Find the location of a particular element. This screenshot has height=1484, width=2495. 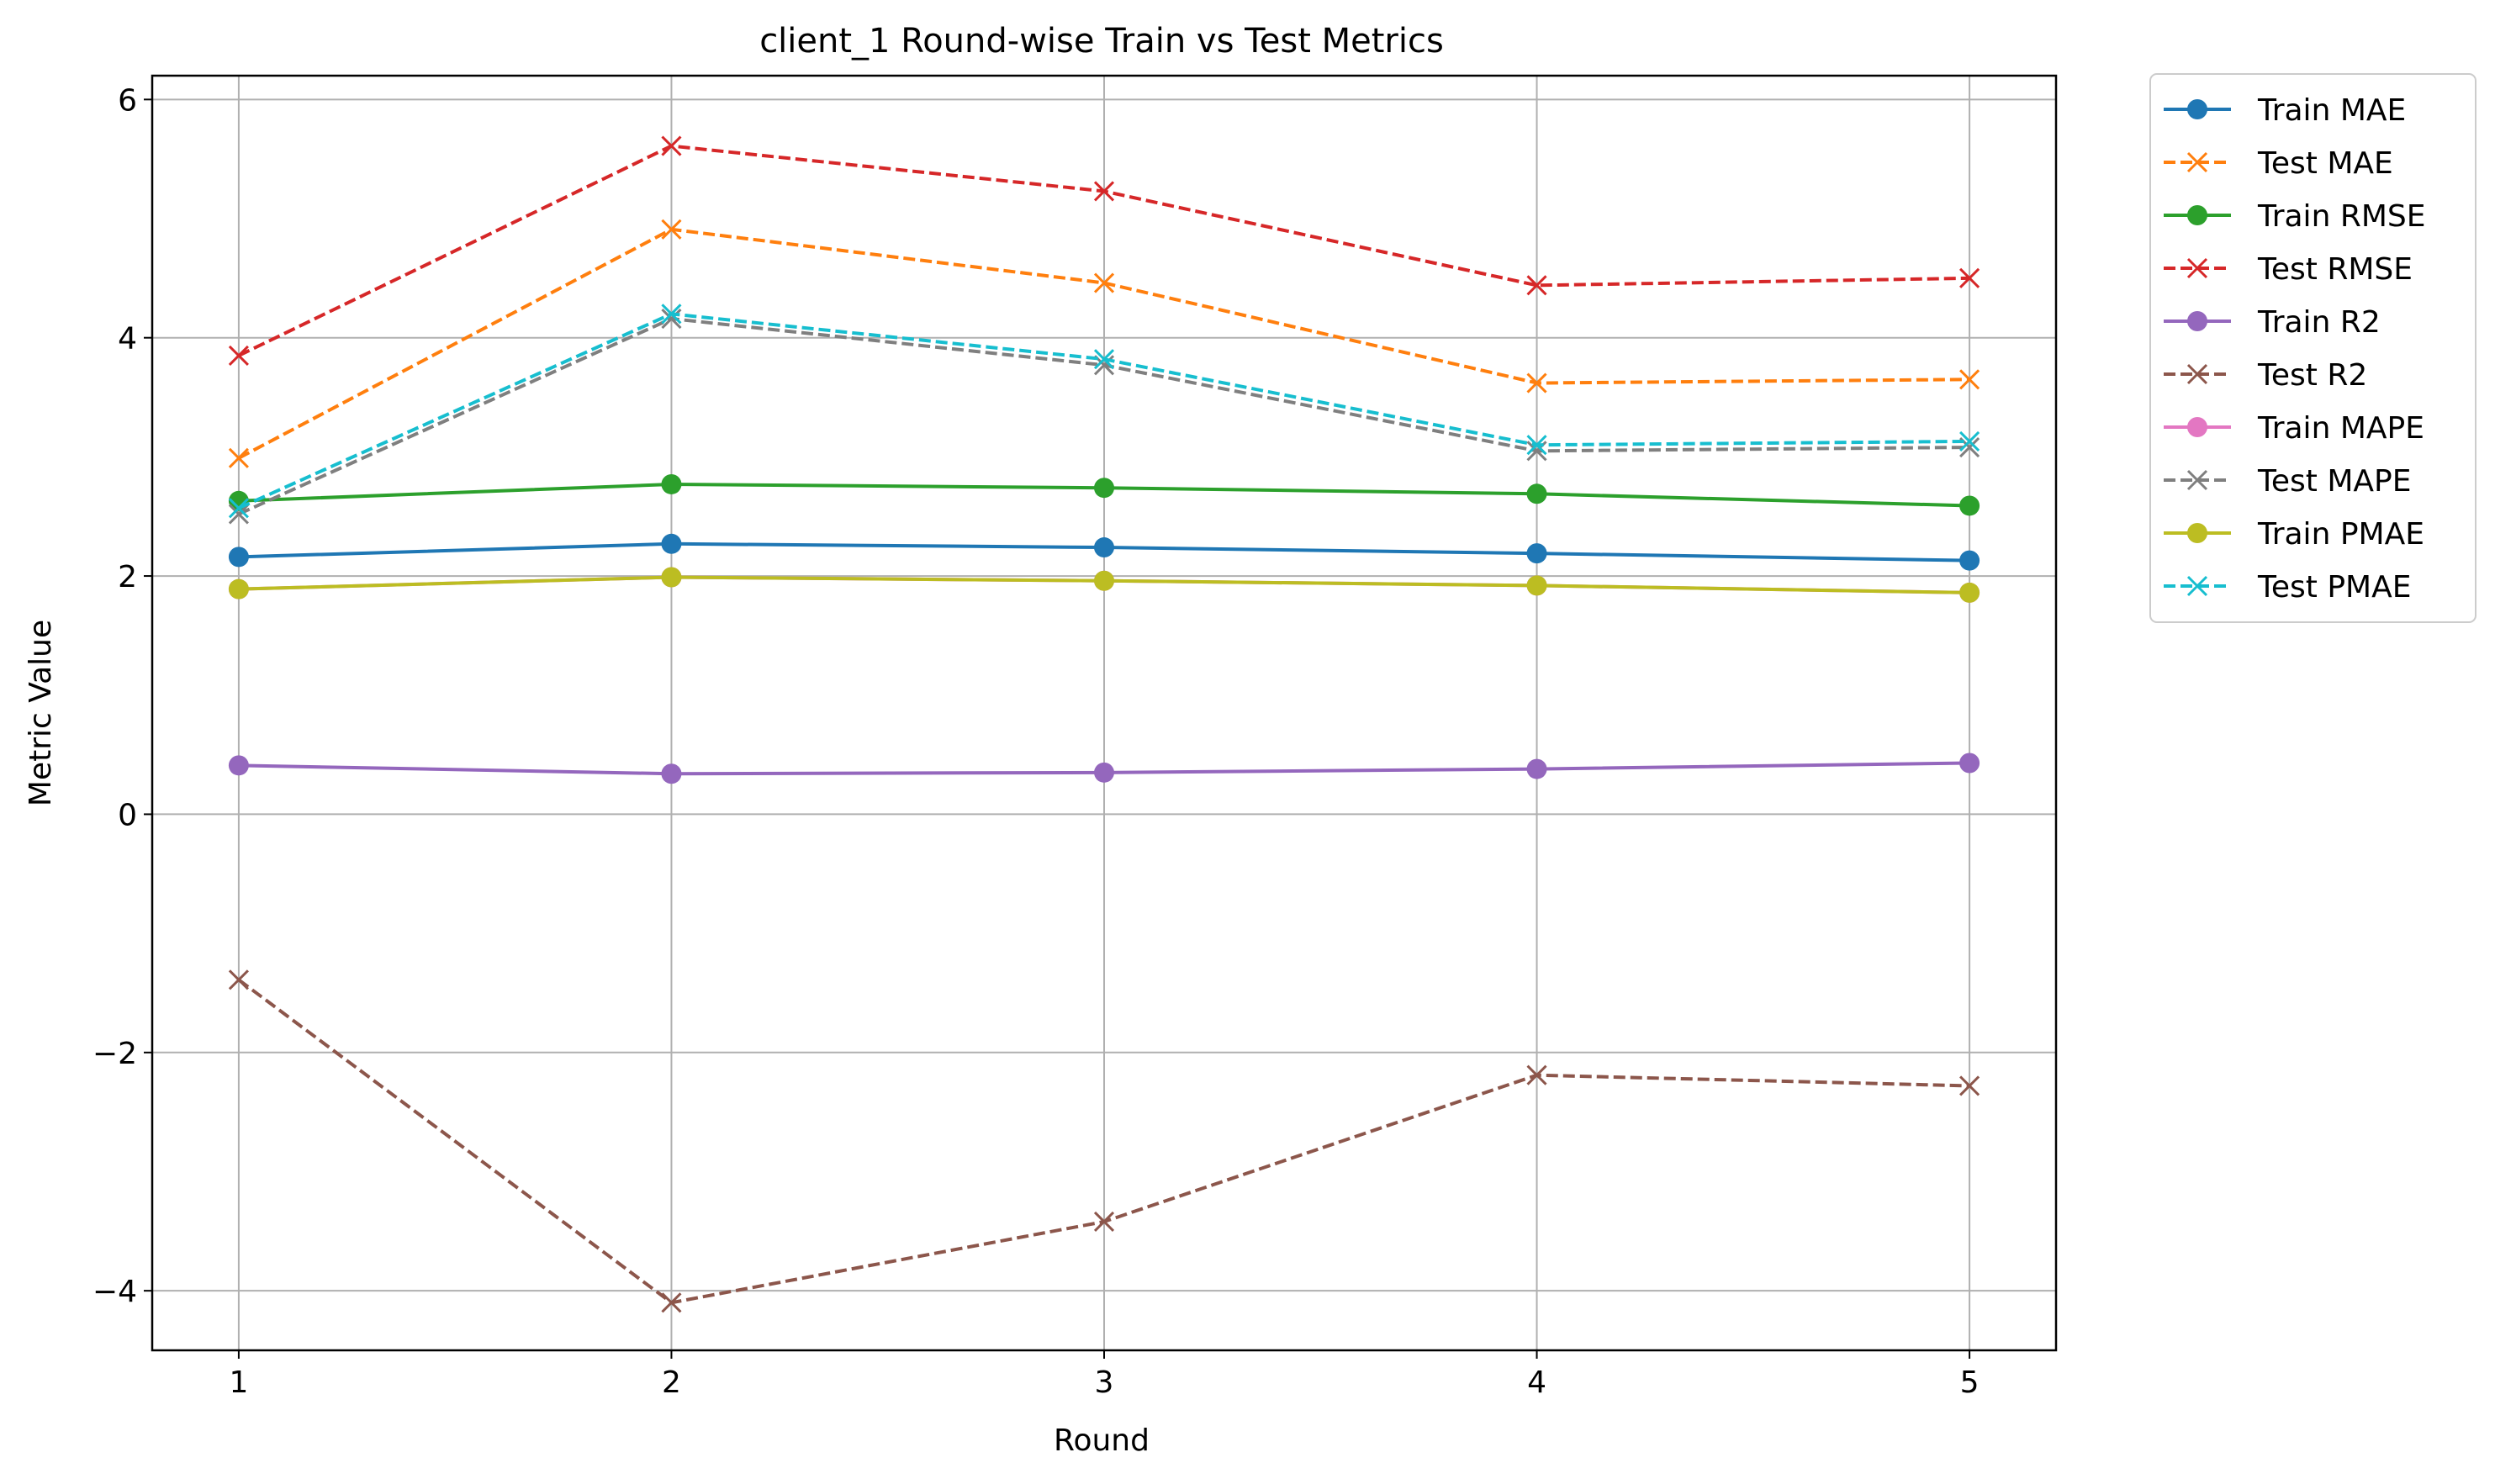

legend-label: Test PMAE is located at coordinates (2334, 587).